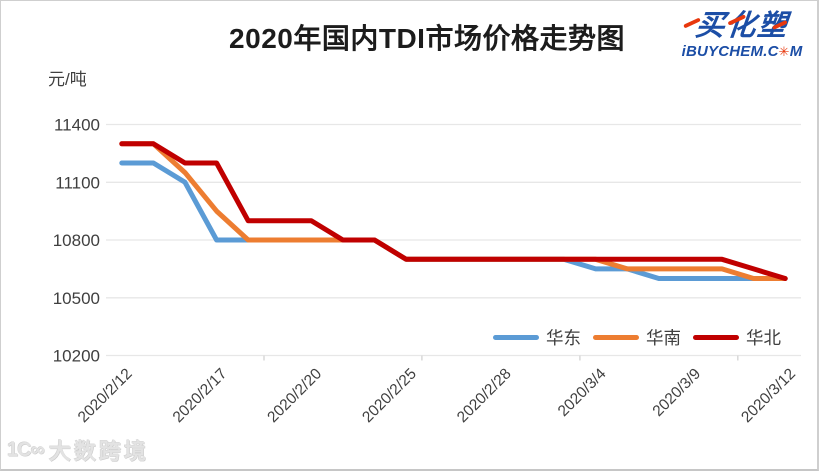  What do you see at coordinates (67, 79) in the screenshot?
I see `y-axis-unit-label: 元/吨` at bounding box center [67, 79].